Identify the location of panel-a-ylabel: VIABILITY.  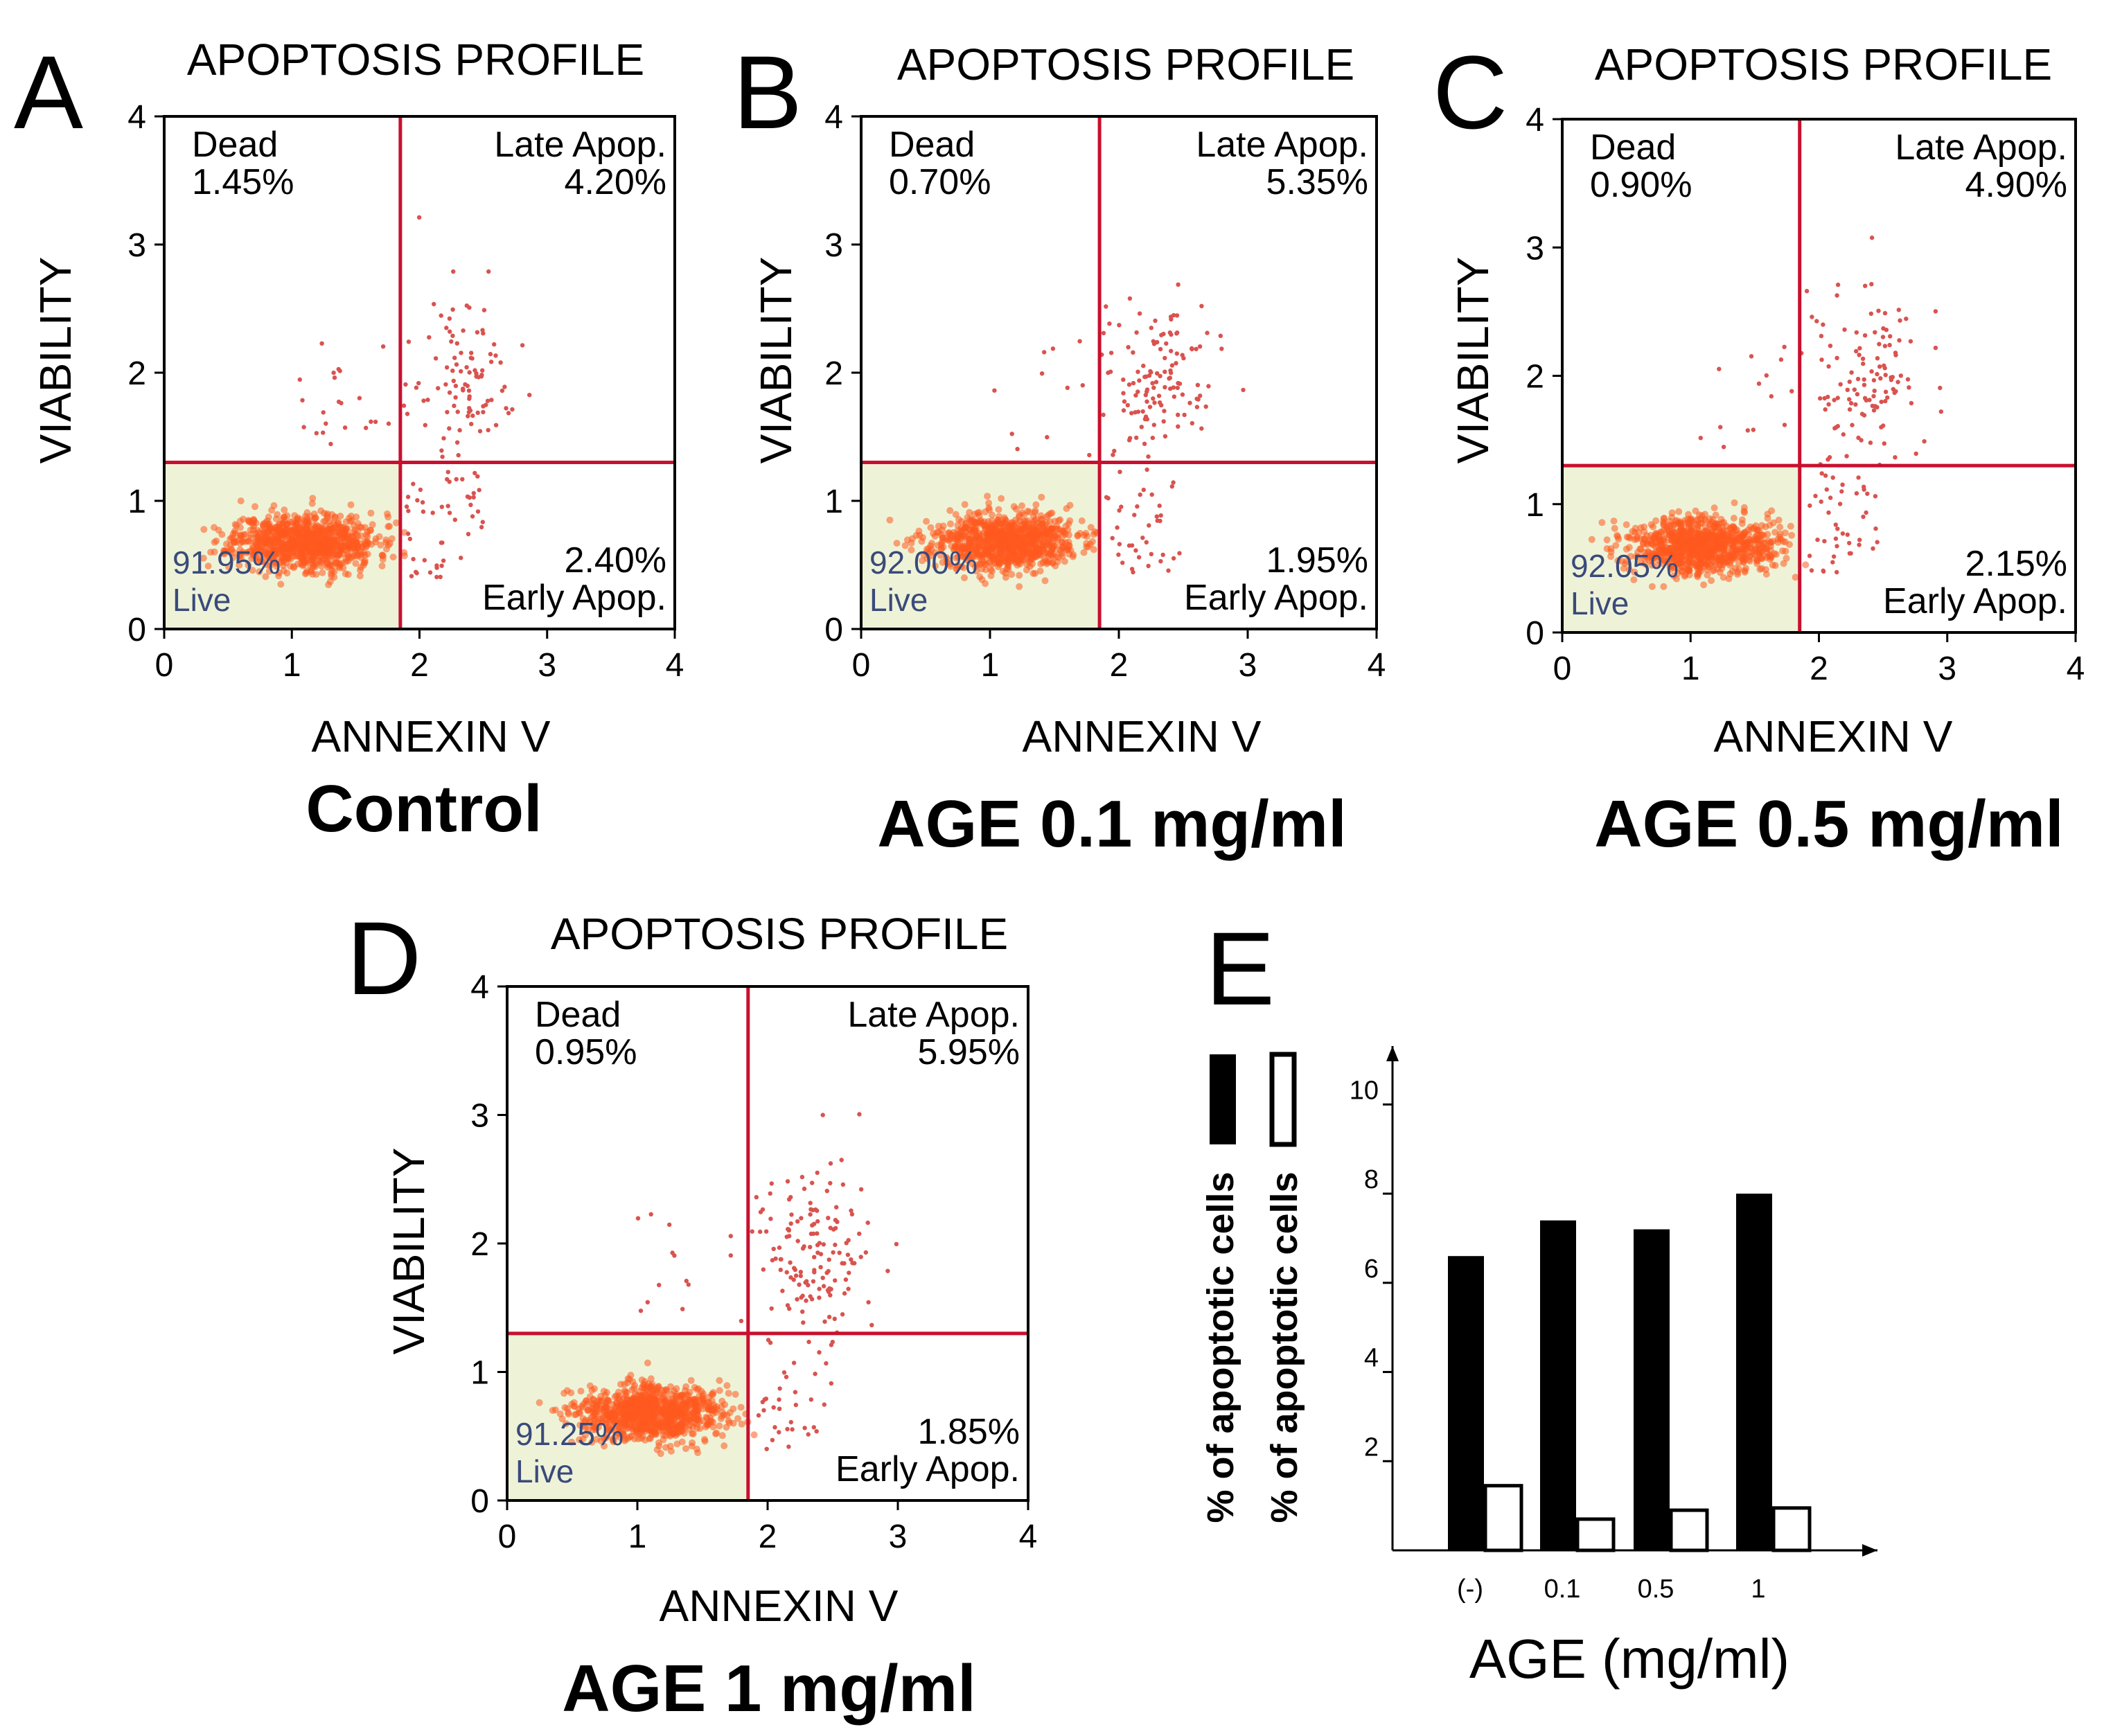
(55, 360).